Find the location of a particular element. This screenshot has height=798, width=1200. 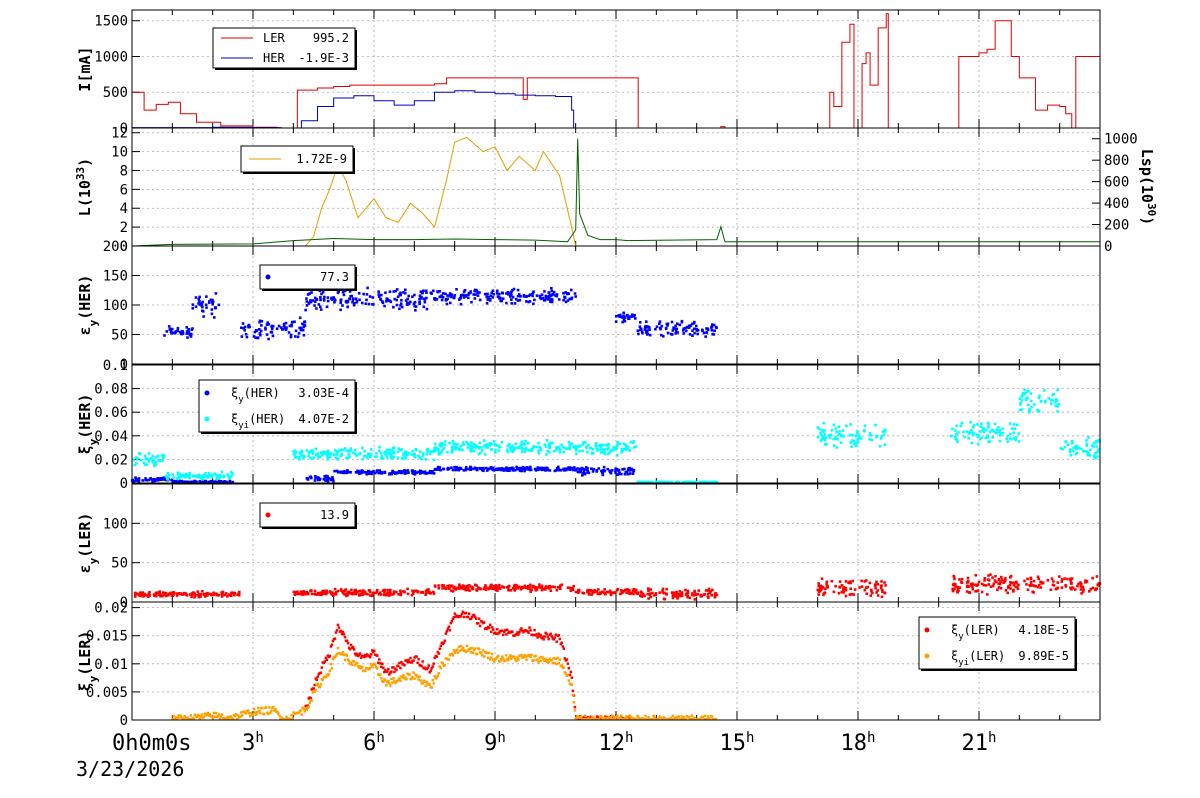

y2-axis-label: Lsp(1030) is located at coordinates (1148, 187).